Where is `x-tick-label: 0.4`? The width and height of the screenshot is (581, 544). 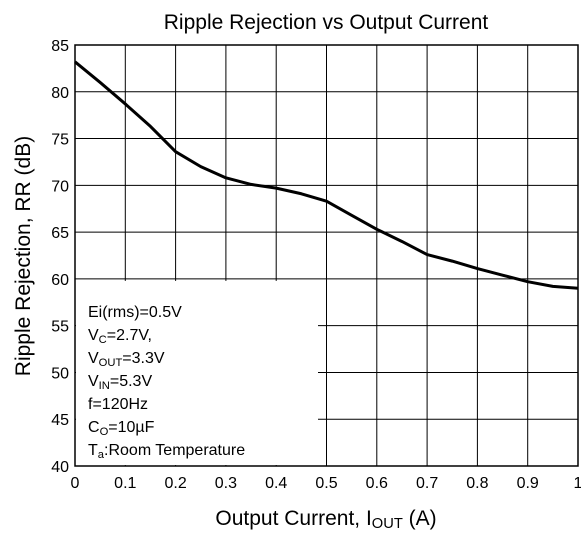
x-tick-label: 0.4 is located at coordinates (276, 483).